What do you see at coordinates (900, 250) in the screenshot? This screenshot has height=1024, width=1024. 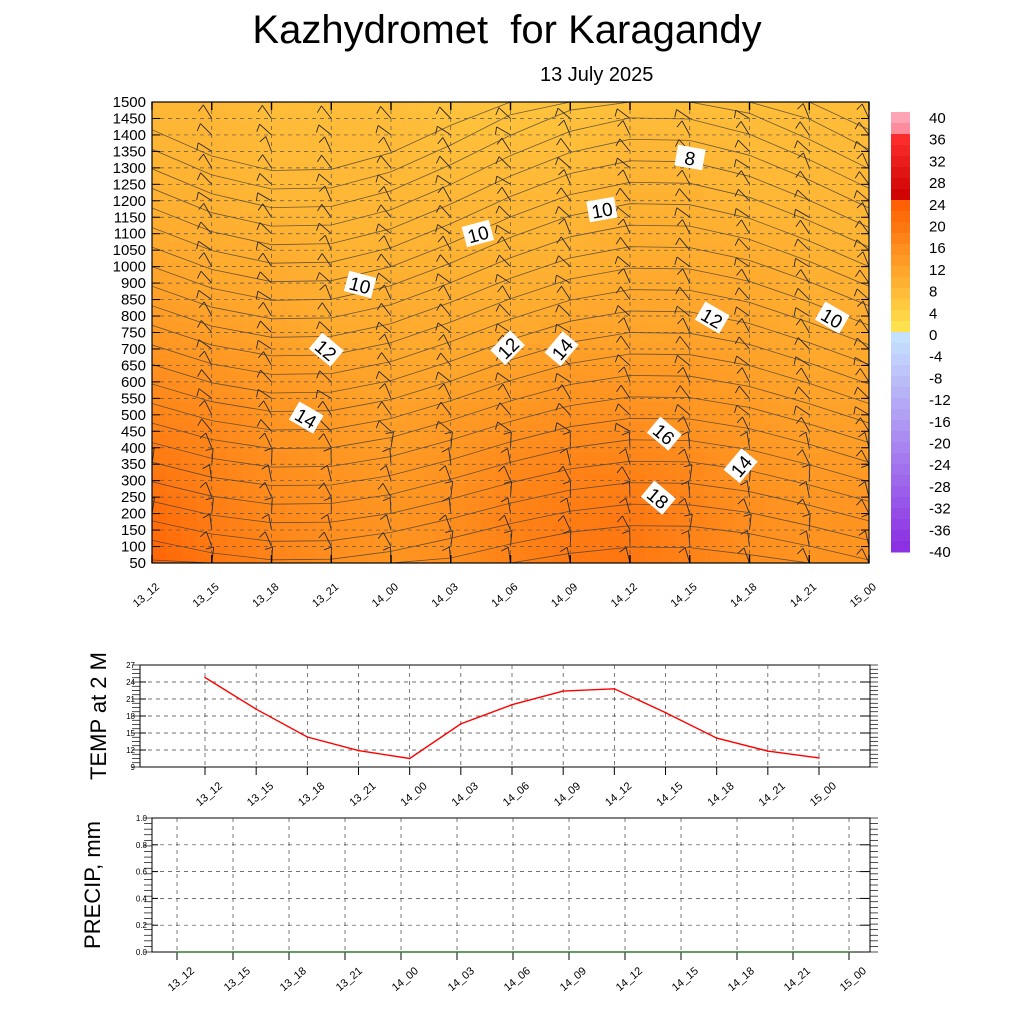 I see `colorbar-swatch` at bounding box center [900, 250].